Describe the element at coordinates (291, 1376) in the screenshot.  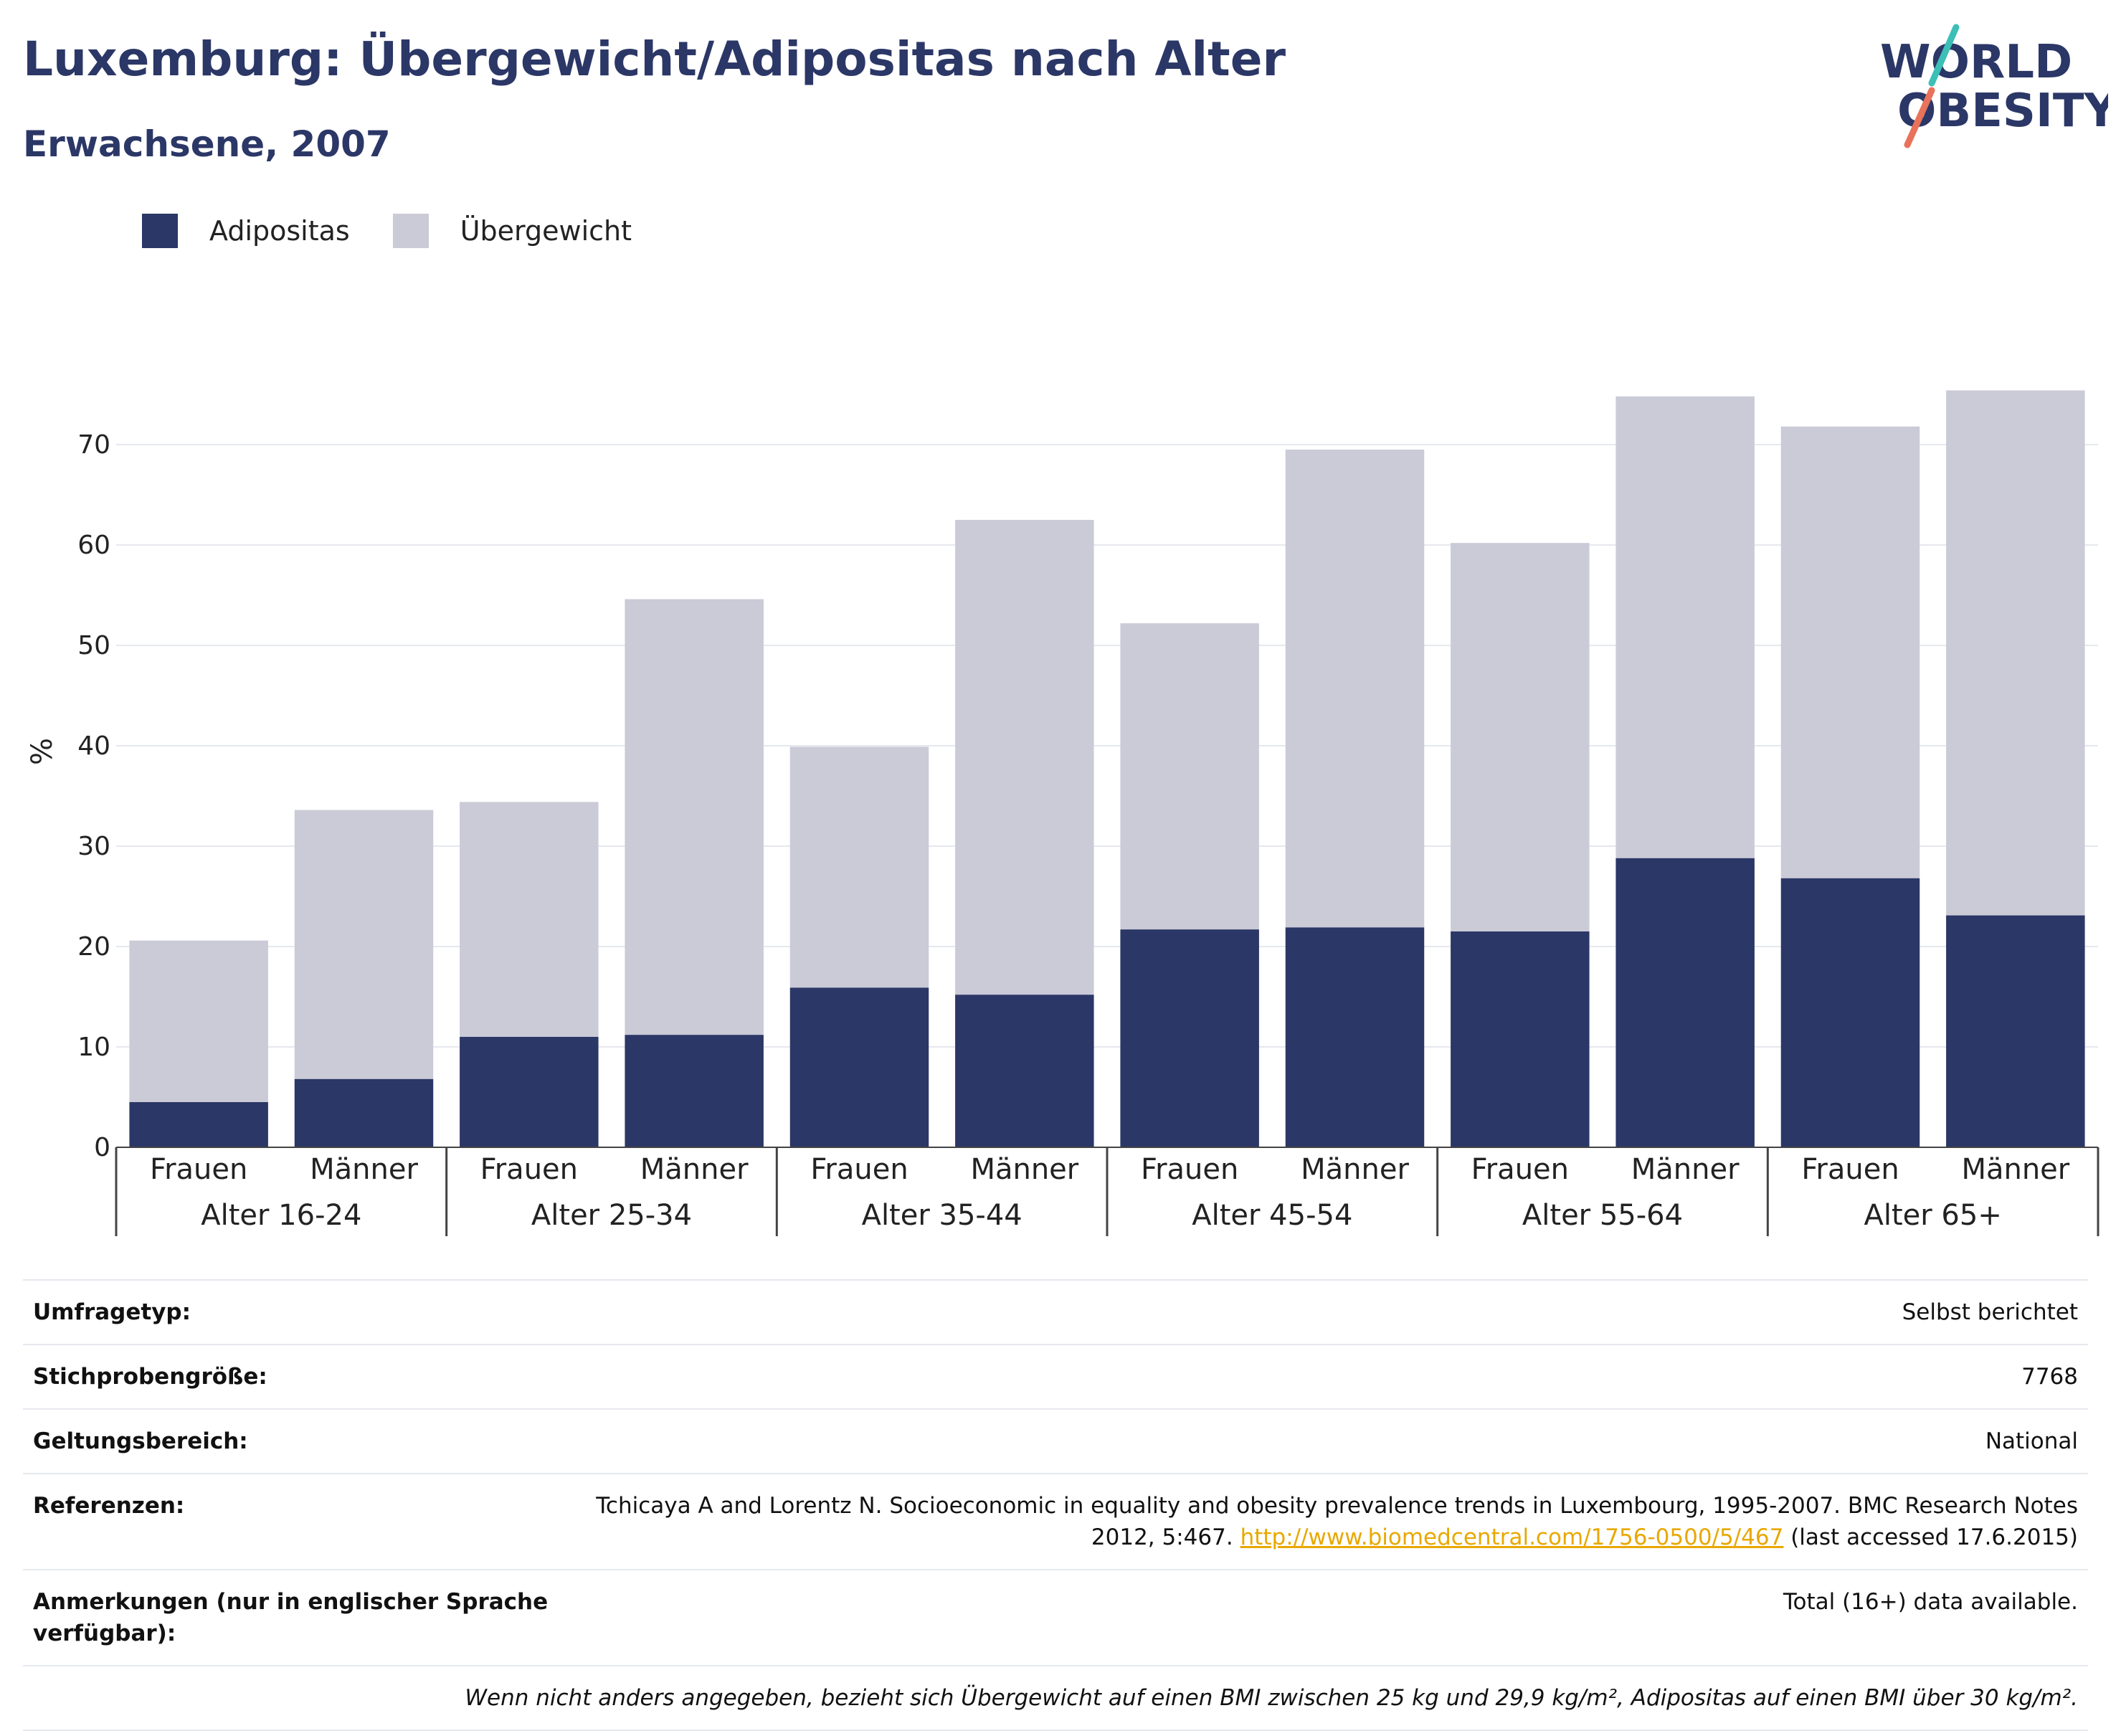
I see `info-key: Stichprobengröße:` at that location.